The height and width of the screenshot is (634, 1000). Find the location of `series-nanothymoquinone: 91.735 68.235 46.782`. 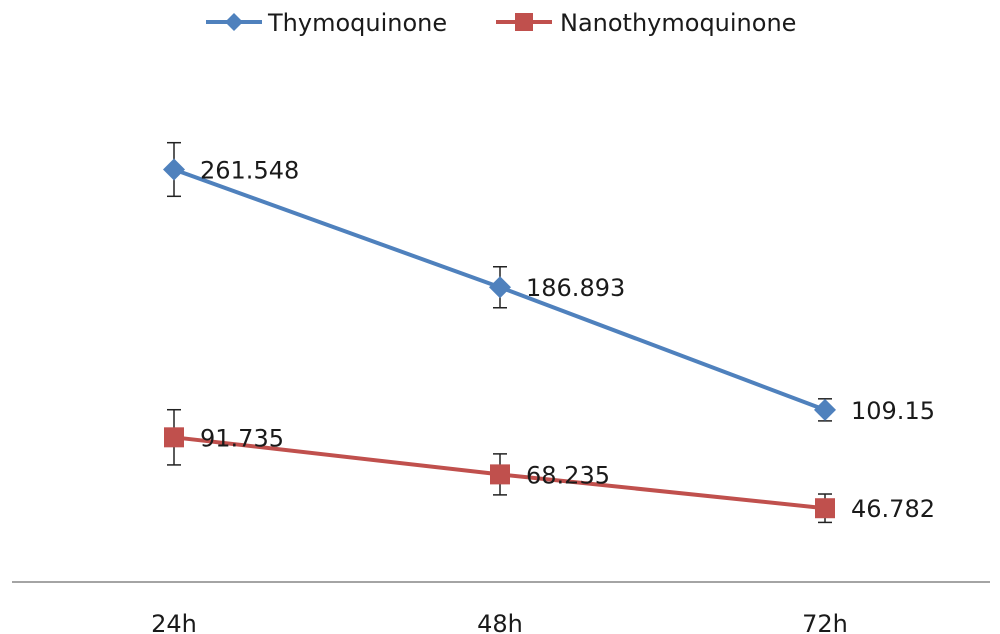

series-nanothymoquinone: 91.735 68.235 46.782 is located at coordinates (549, 465).